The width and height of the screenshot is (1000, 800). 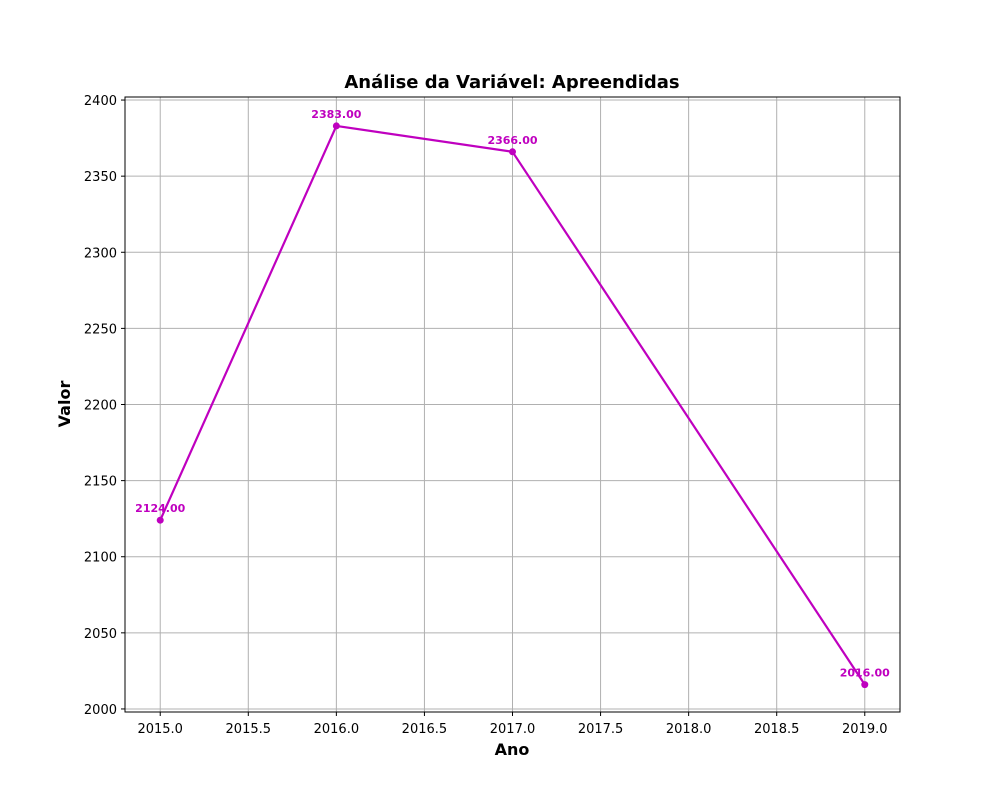 I want to click on y-tick-label: 2400, so click(x=100, y=101).